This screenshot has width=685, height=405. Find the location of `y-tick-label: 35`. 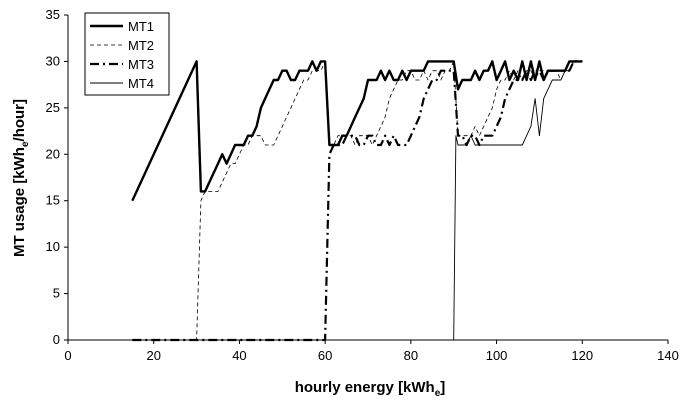

y-tick-label: 35 is located at coordinates (53, 14).